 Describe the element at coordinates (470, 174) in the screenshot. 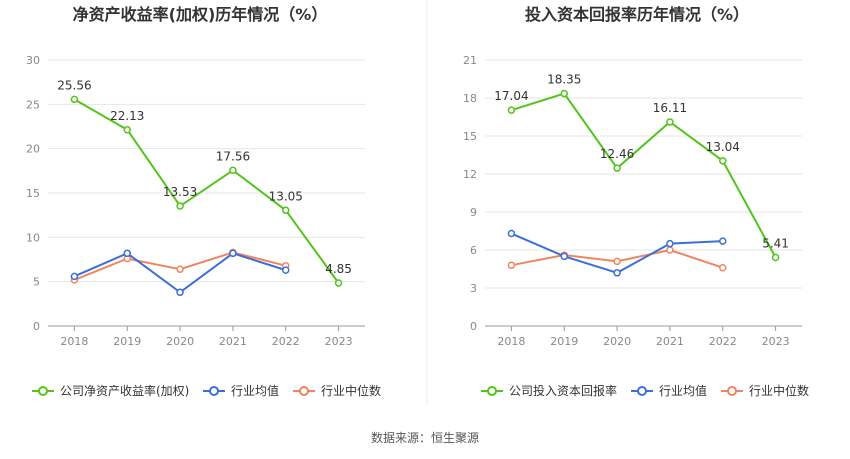

I see `roic-y-tick-label: 12` at that location.